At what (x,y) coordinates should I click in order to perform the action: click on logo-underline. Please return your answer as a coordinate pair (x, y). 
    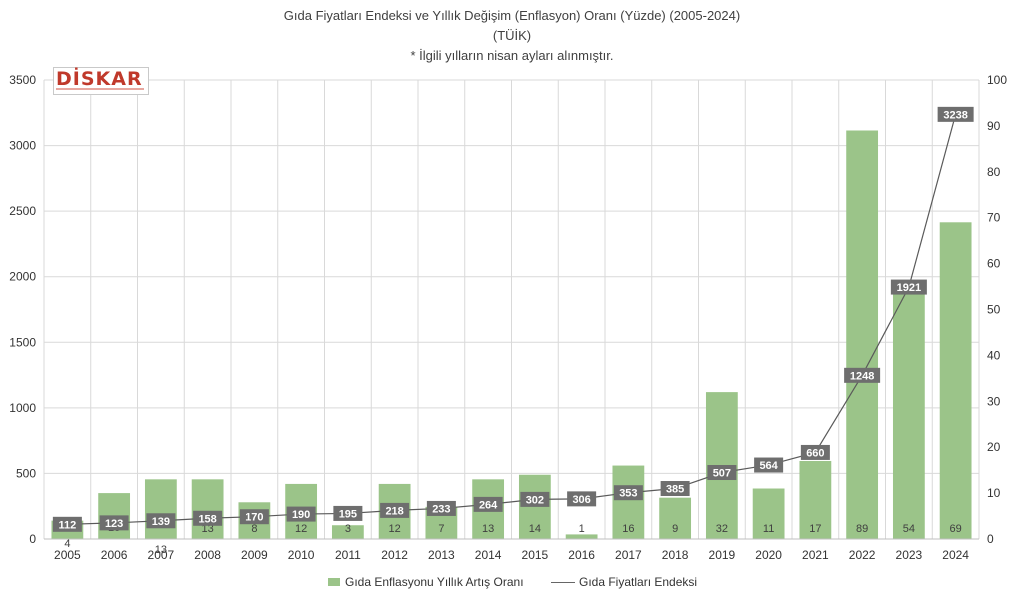
    Looking at the image, I should click on (100, 89).